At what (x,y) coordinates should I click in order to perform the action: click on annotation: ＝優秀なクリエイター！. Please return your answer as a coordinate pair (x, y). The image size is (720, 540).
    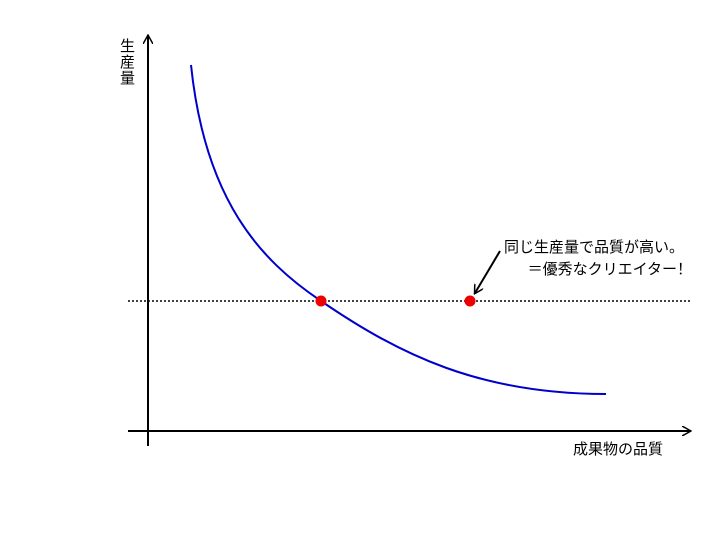
    Looking at the image, I should click on (609, 269).